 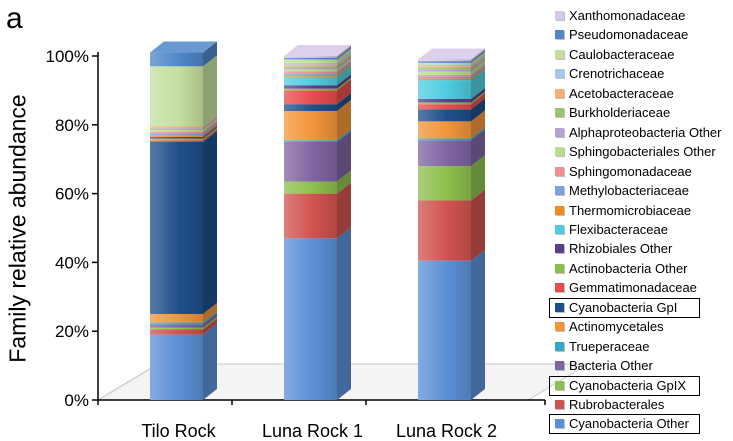 What do you see at coordinates (616, 327) in the screenshot?
I see `legend-label: Actinomycetales` at bounding box center [616, 327].